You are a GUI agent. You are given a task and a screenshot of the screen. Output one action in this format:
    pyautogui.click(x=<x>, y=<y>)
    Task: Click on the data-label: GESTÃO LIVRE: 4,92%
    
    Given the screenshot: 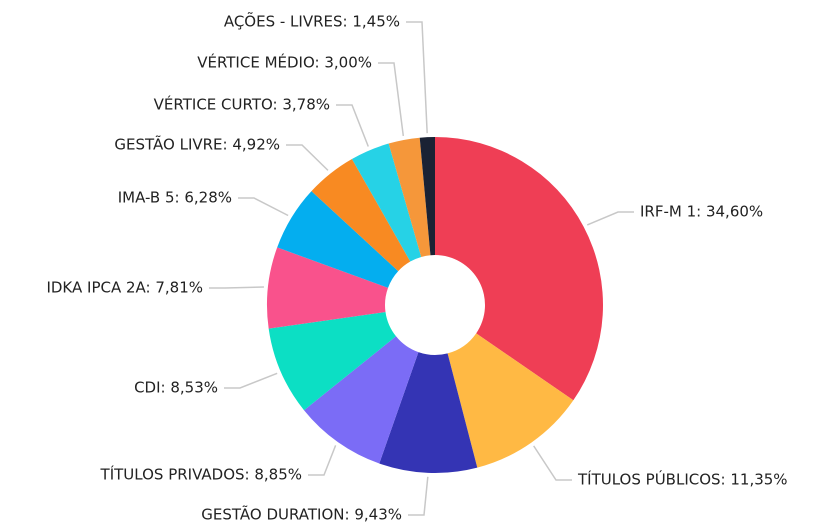 What is the action you would take?
    pyautogui.click(x=197, y=144)
    